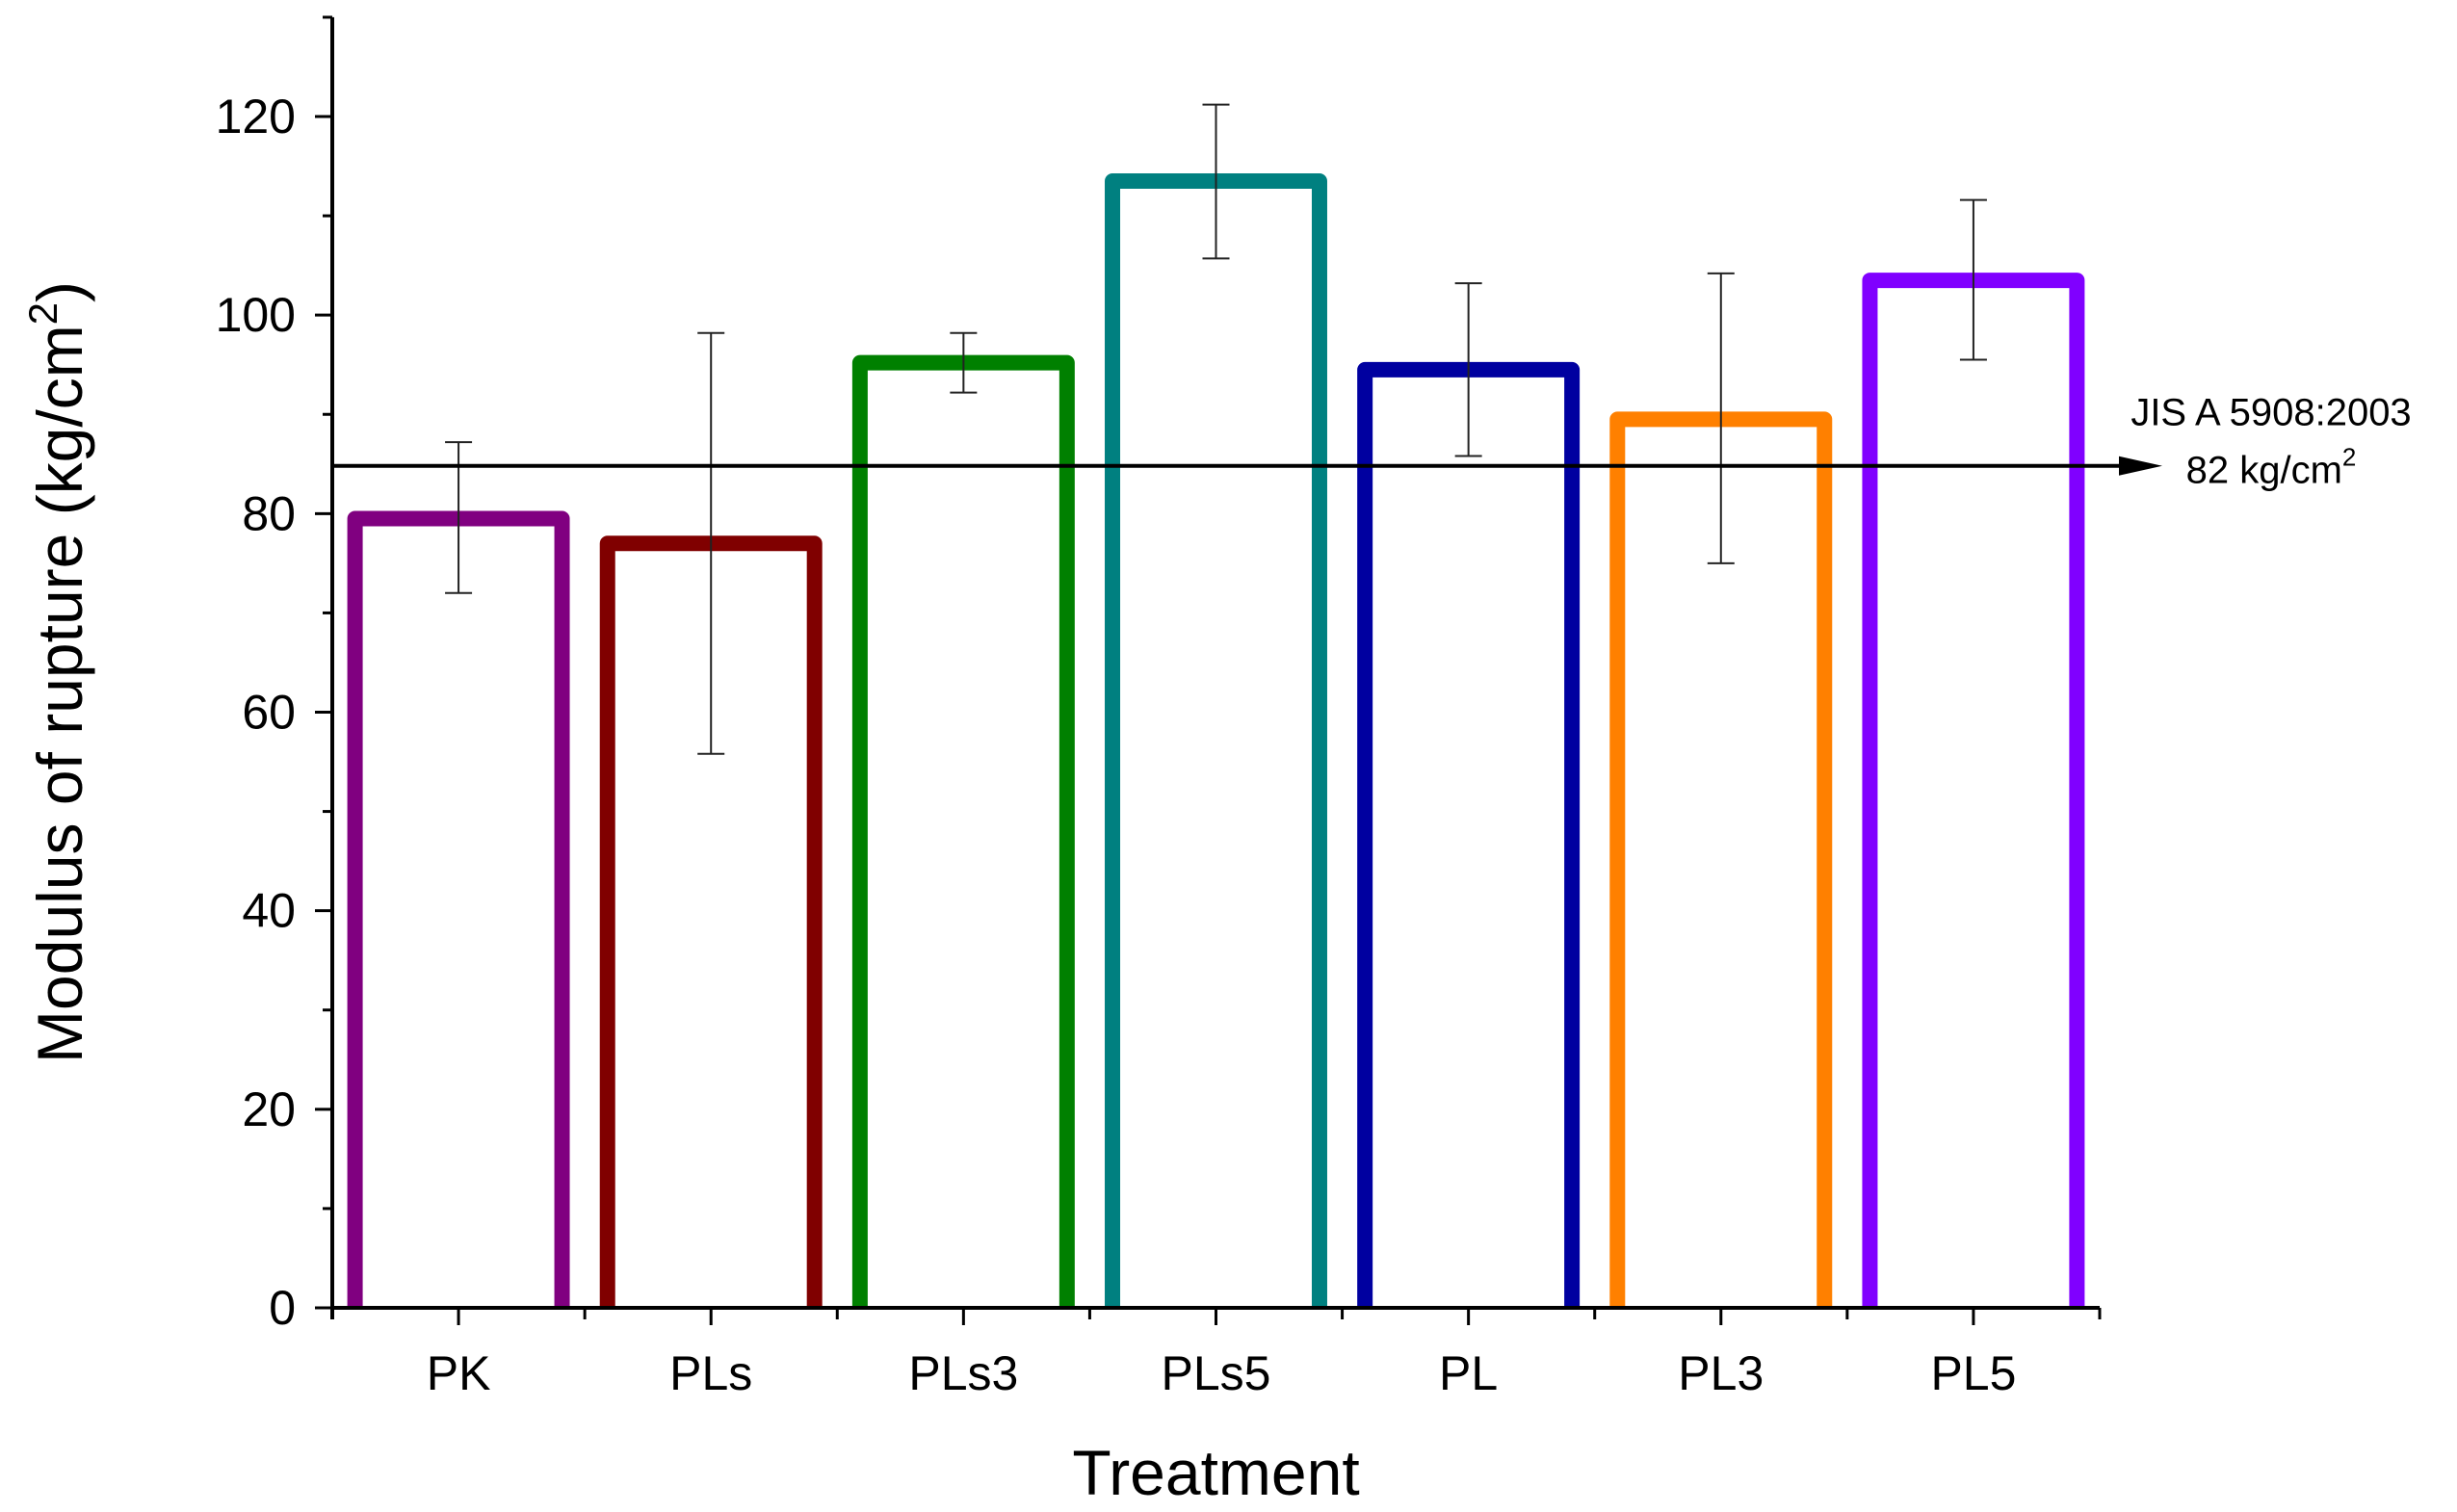 The image size is (2457, 1512). I want to click on bar-pls3, so click(963, 831).